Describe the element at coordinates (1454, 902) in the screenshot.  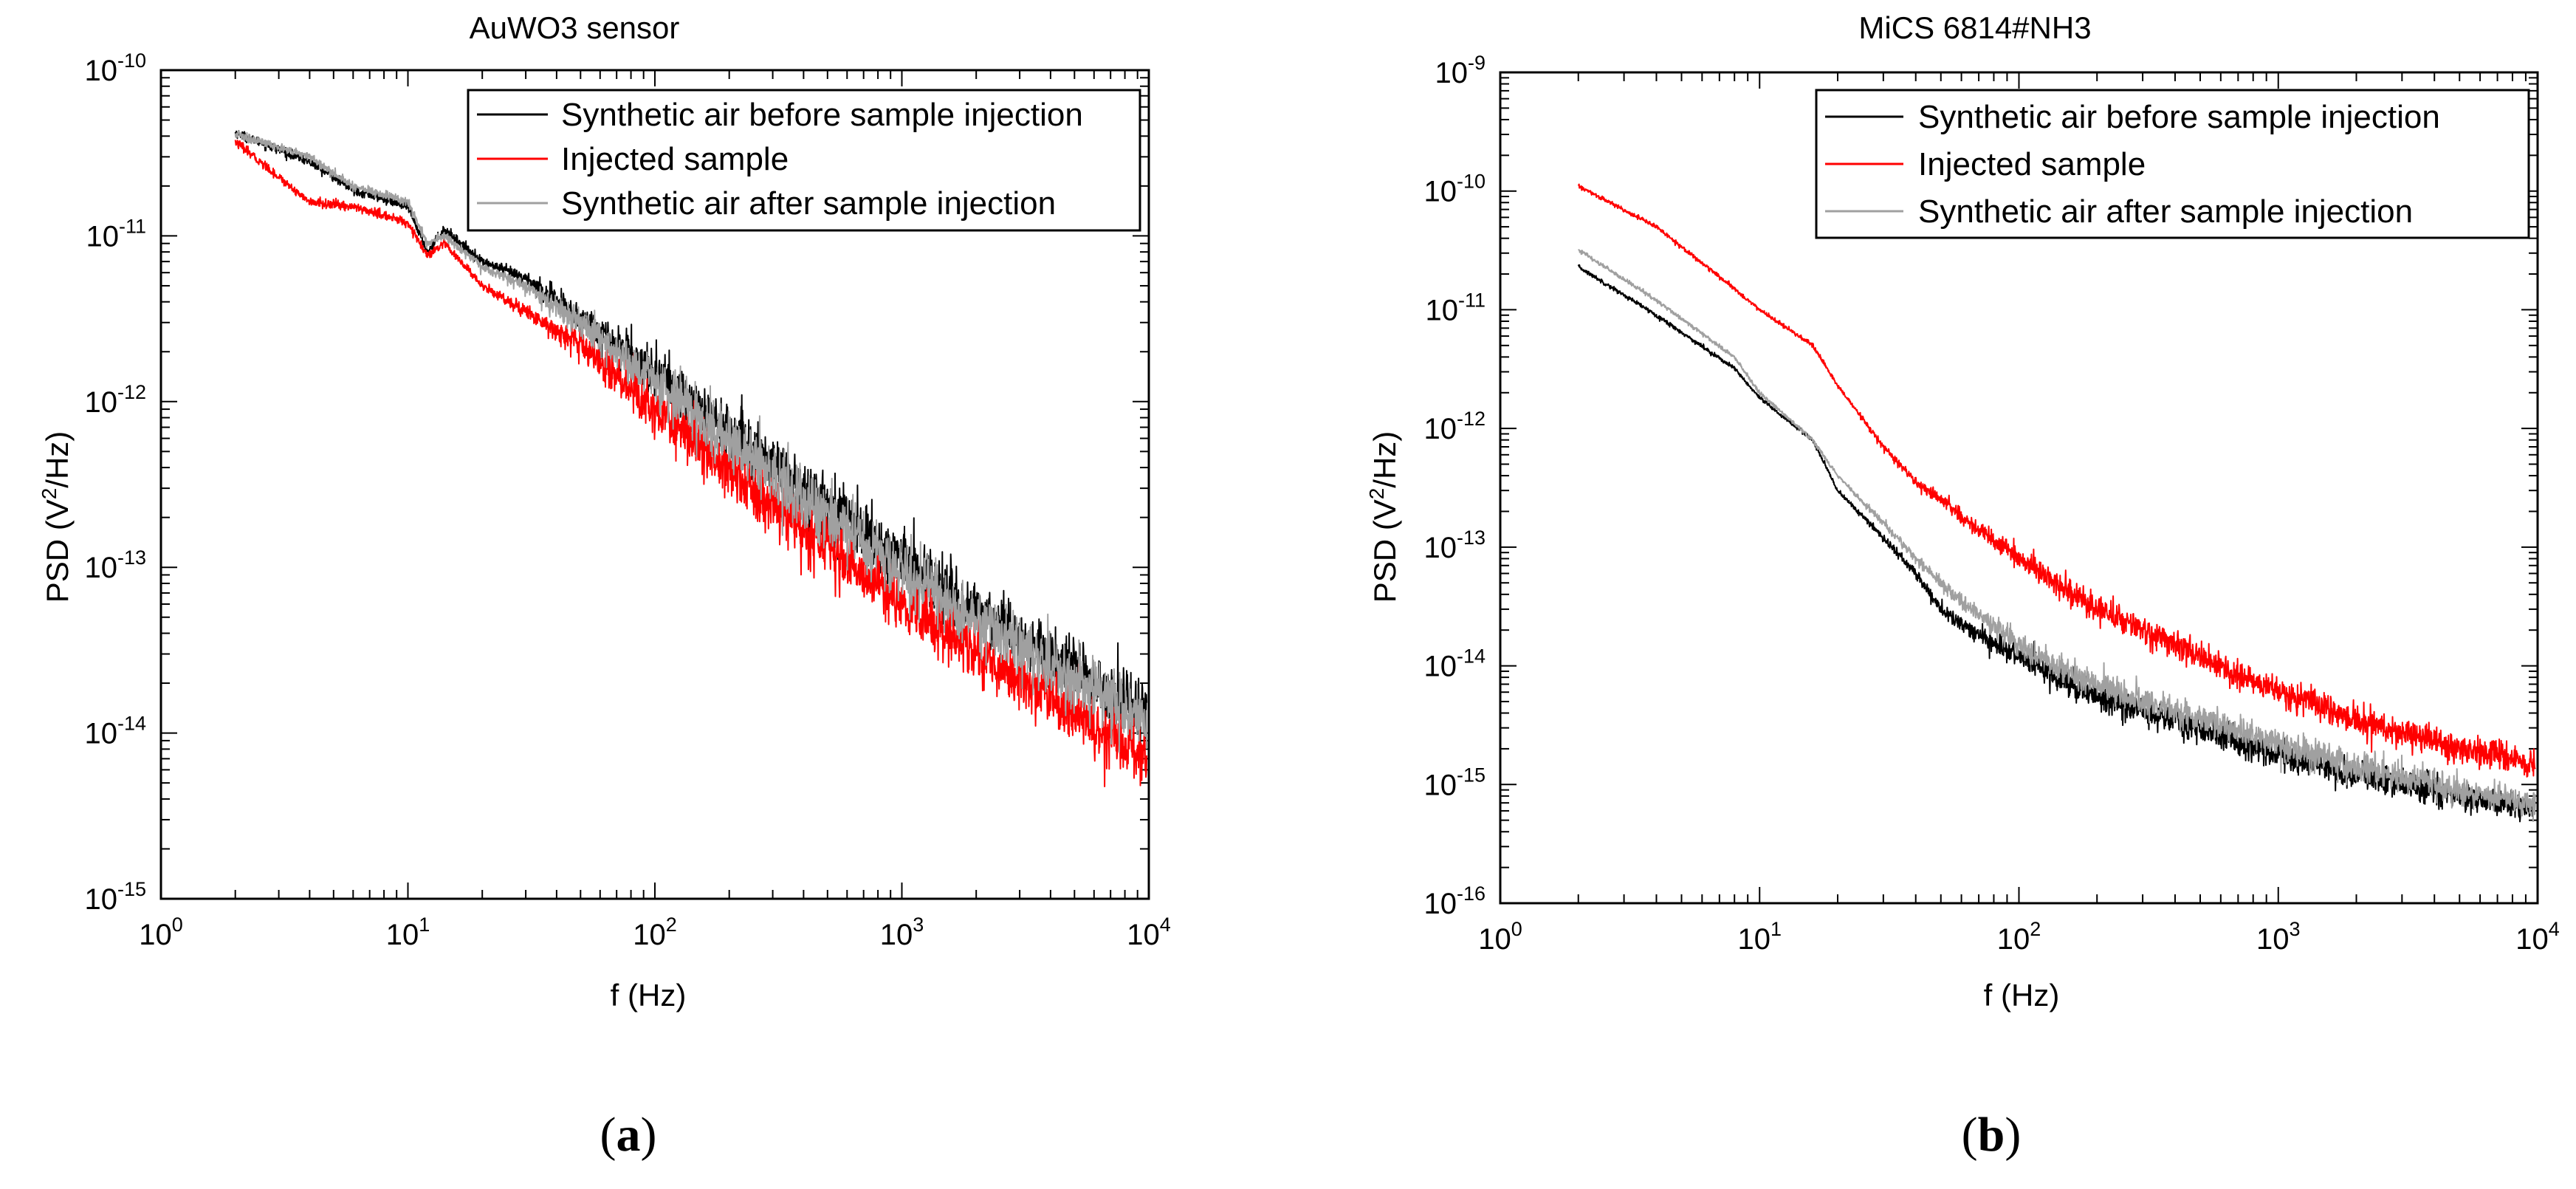
I see `y-tick-label: 10-16` at that location.